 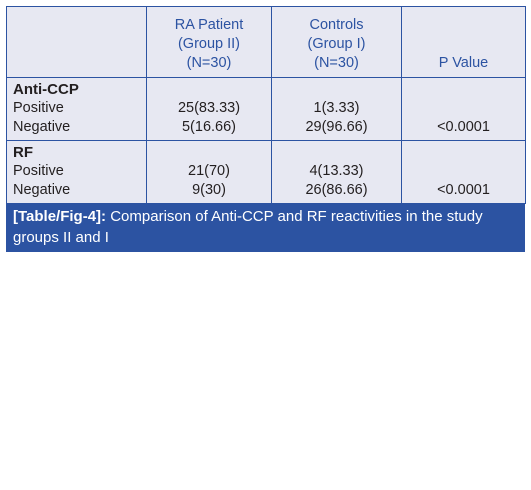 I want to click on header-line: P Value, so click(x=463, y=63).